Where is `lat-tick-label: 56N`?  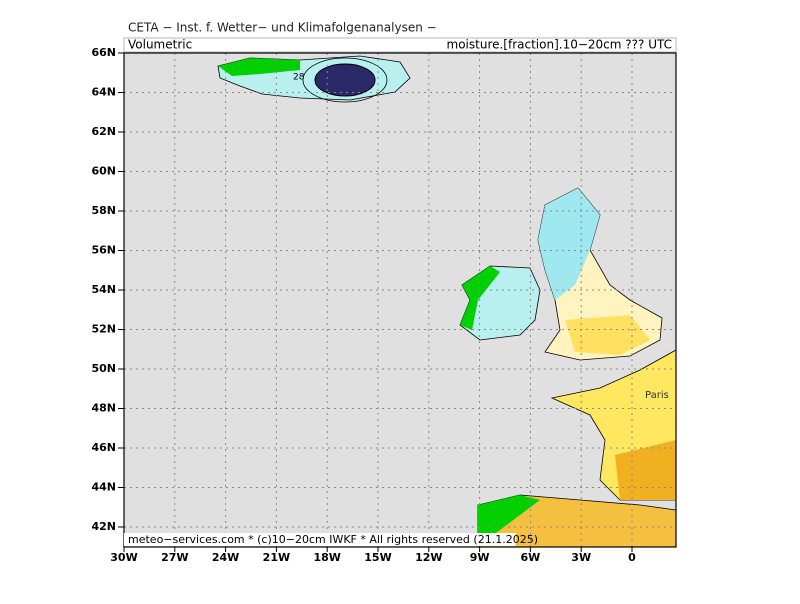
lat-tick-label: 56N is located at coordinates (103, 250).